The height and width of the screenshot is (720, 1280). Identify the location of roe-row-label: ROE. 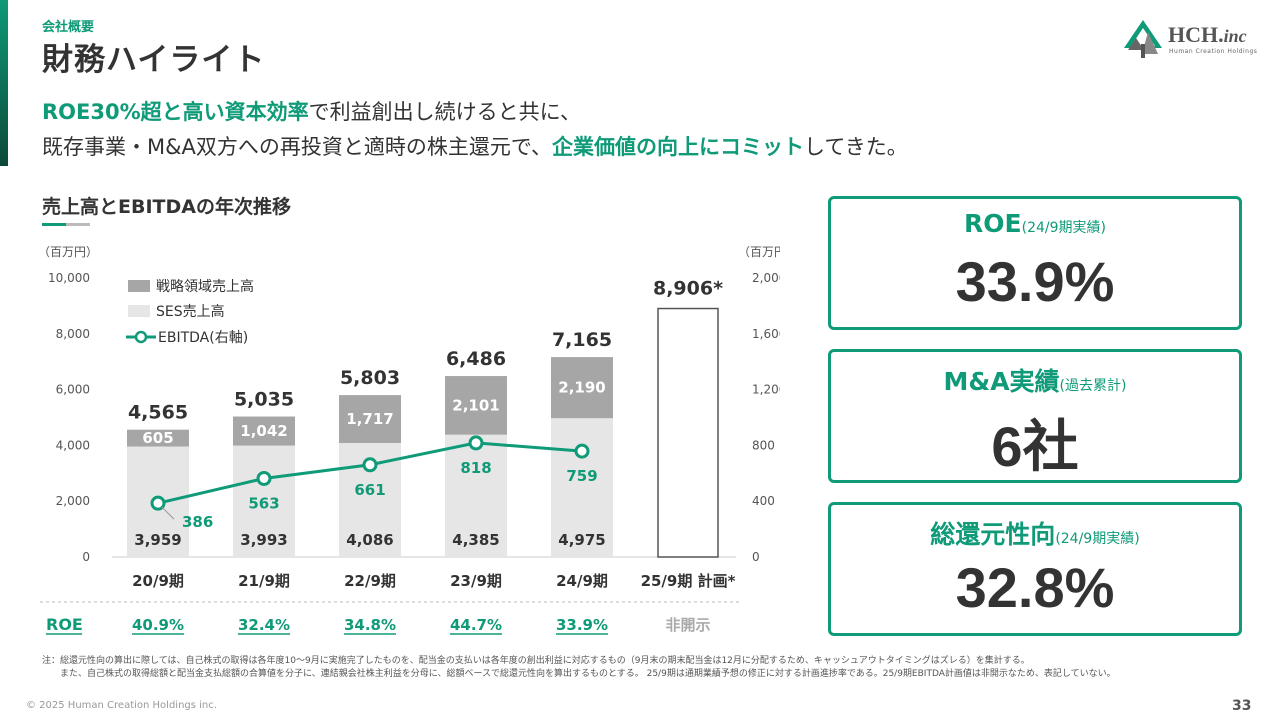
(64, 624).